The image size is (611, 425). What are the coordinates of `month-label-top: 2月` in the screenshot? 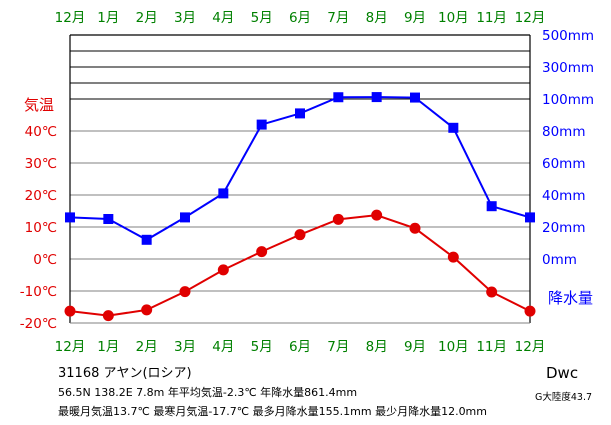 It's located at (147, 18).